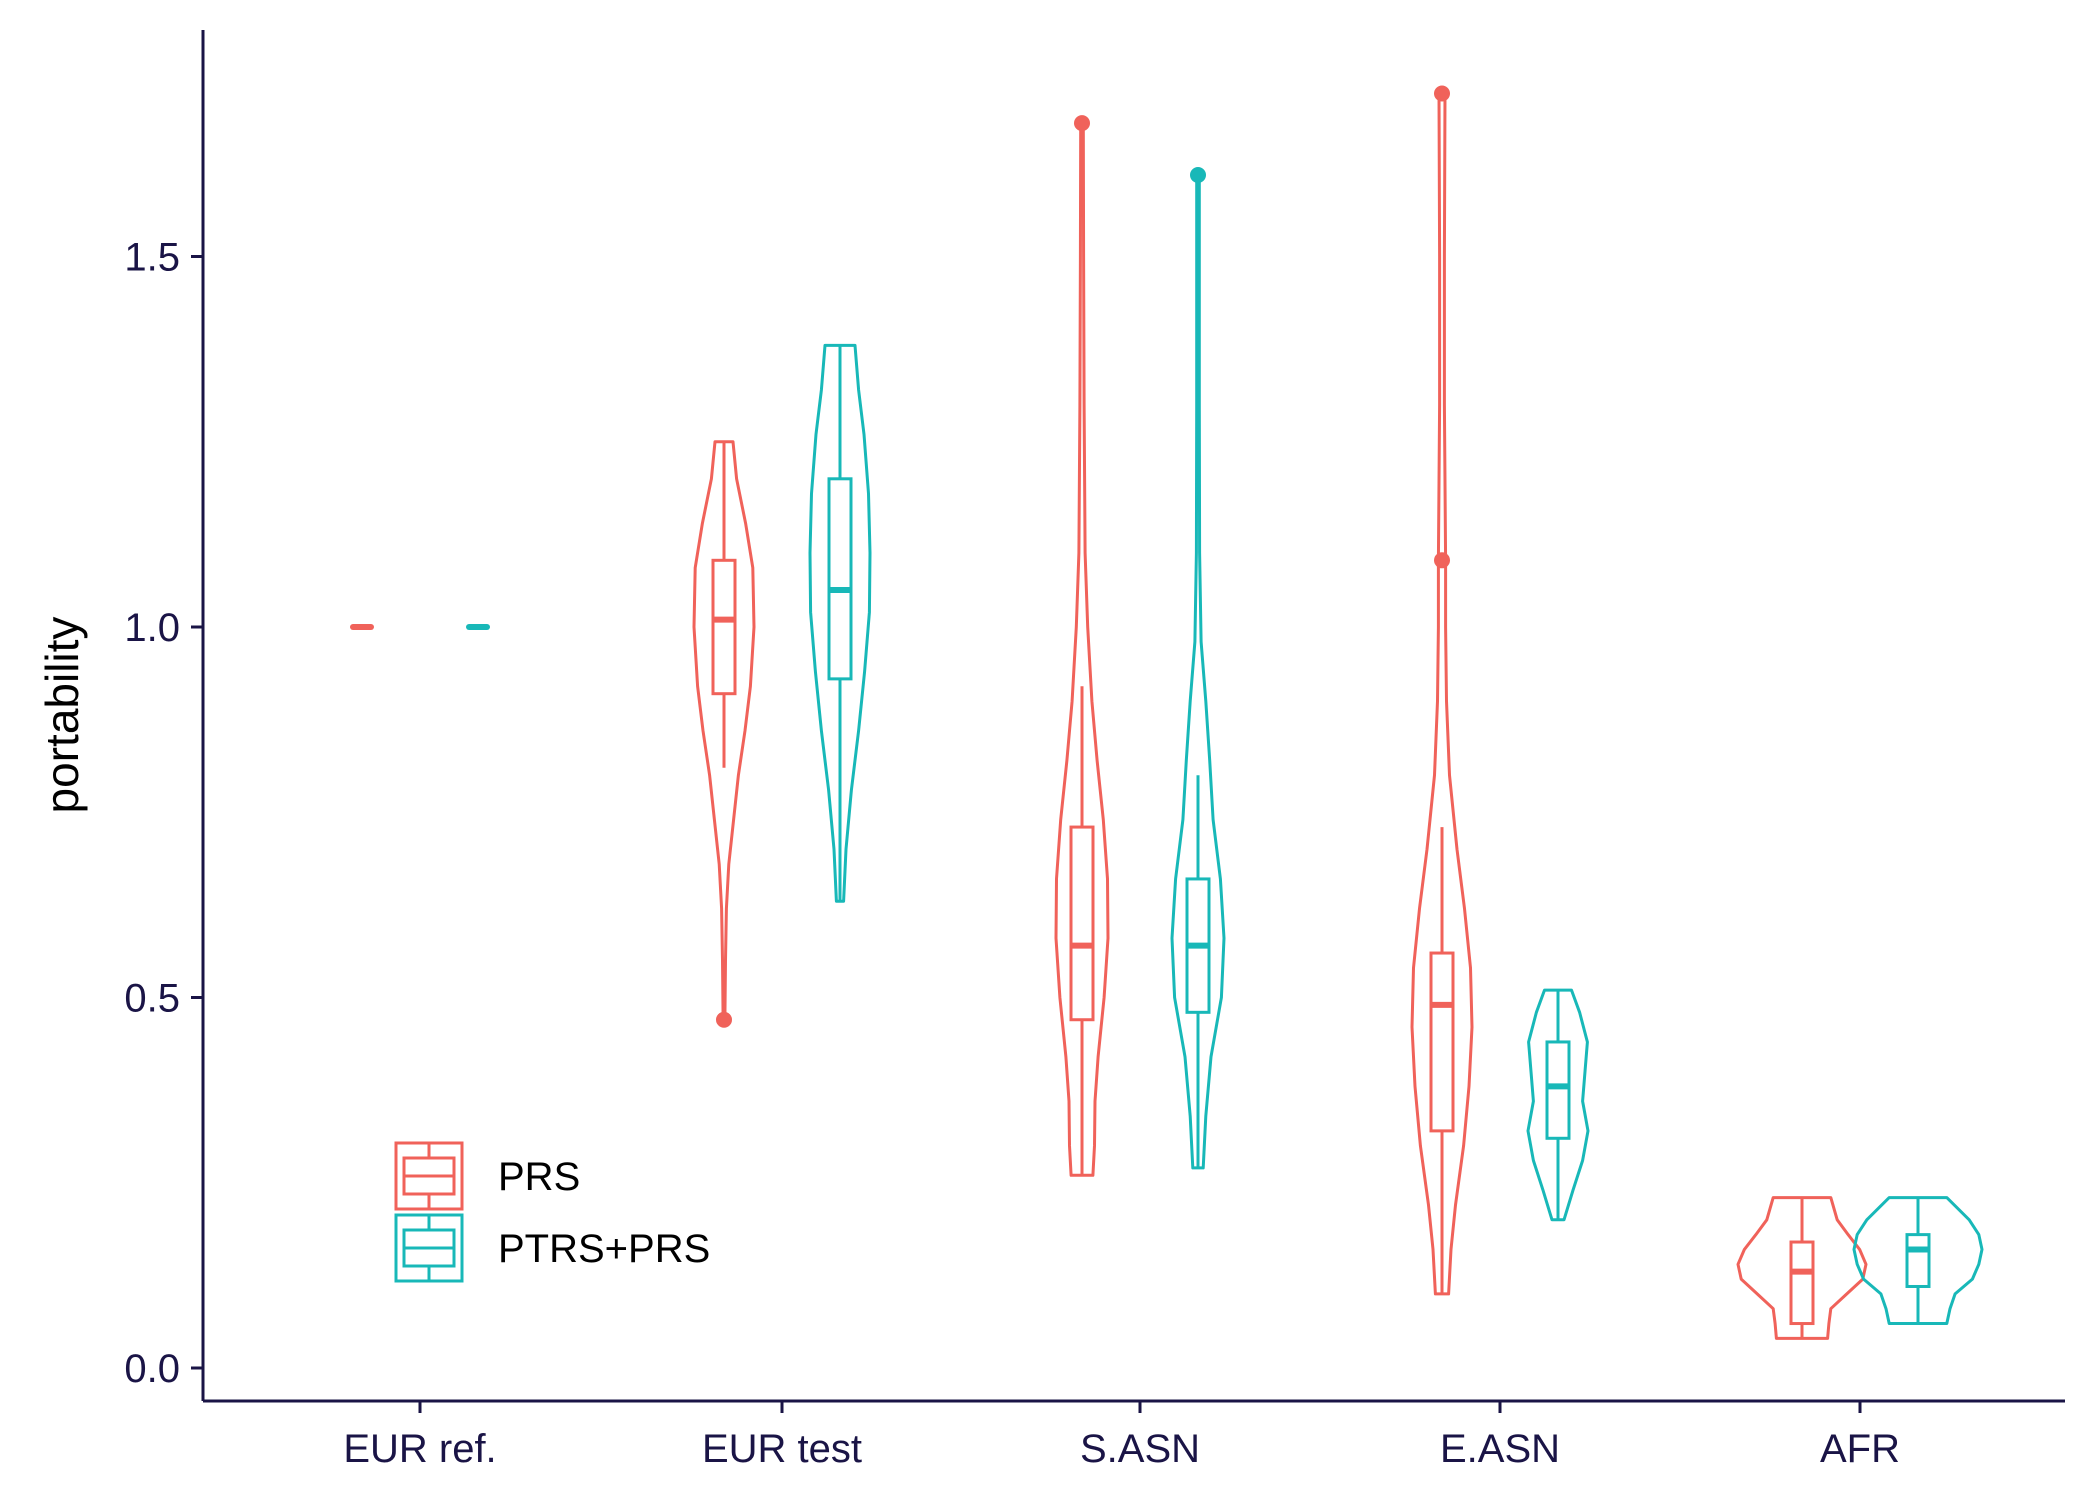 Image resolution: width=2100 pixels, height=1500 pixels. What do you see at coordinates (62, 715) in the screenshot?
I see `y-axis-title: portability` at bounding box center [62, 715].